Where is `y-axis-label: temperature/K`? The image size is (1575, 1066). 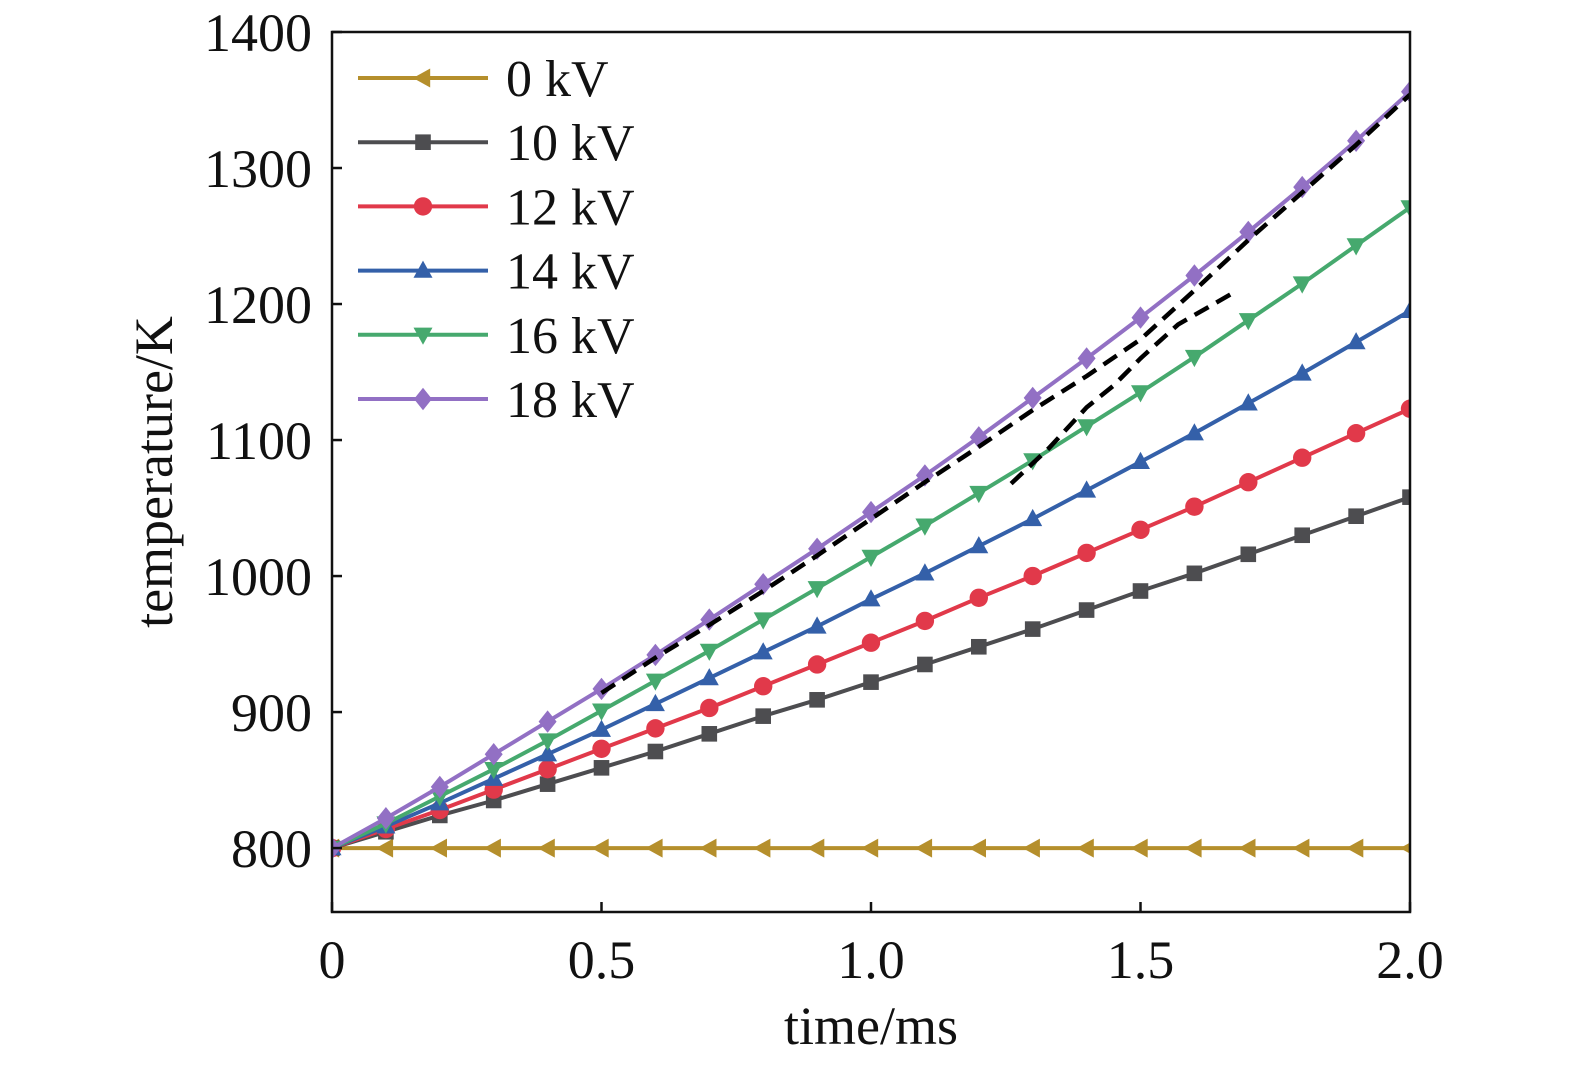
y-axis-label: temperature/K is located at coordinates (154, 472).